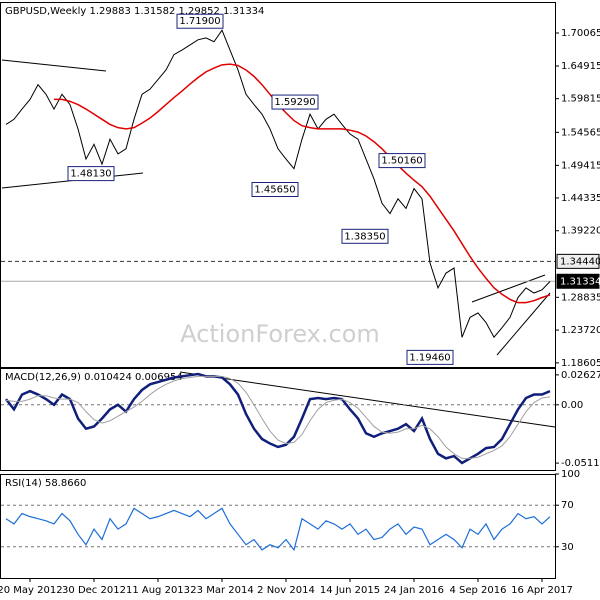 This screenshot has height=600, width=600. What do you see at coordinates (567, 547) in the screenshot?
I see `y-tick-label: 30` at bounding box center [567, 547].